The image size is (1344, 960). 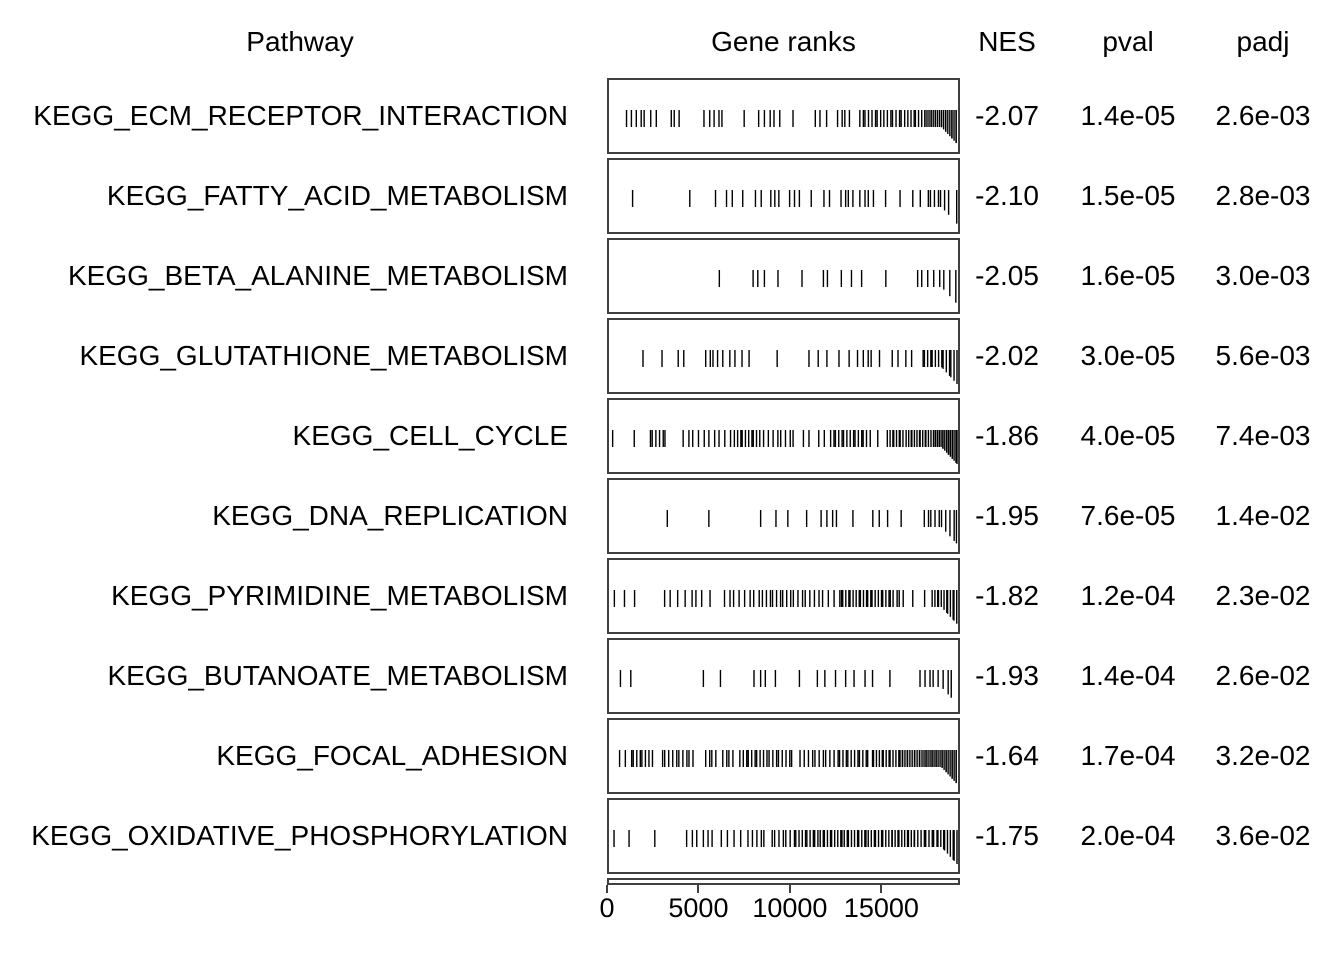 What do you see at coordinates (881, 908) in the screenshot?
I see `x-axis-tick-label: 15000` at bounding box center [881, 908].